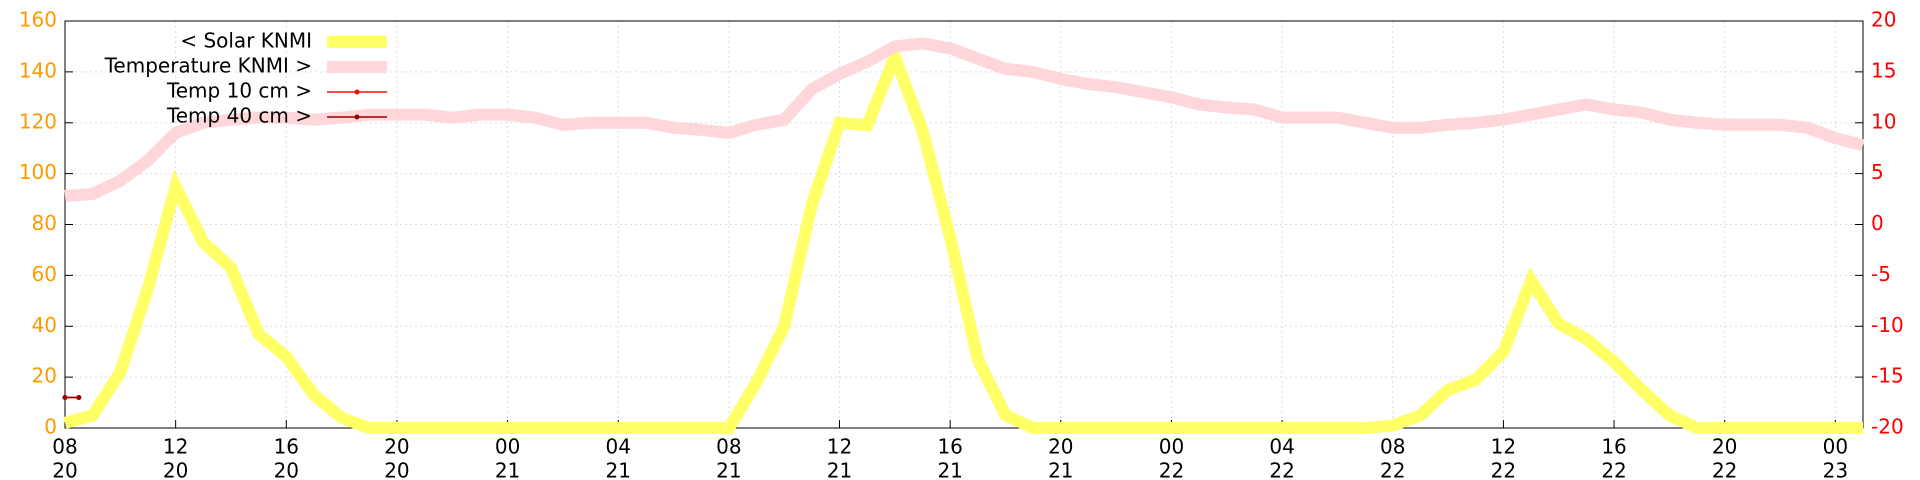 Image resolution: width=1920 pixels, height=480 pixels. I want to click on y2-tick-label: -5, so click(1881, 274).